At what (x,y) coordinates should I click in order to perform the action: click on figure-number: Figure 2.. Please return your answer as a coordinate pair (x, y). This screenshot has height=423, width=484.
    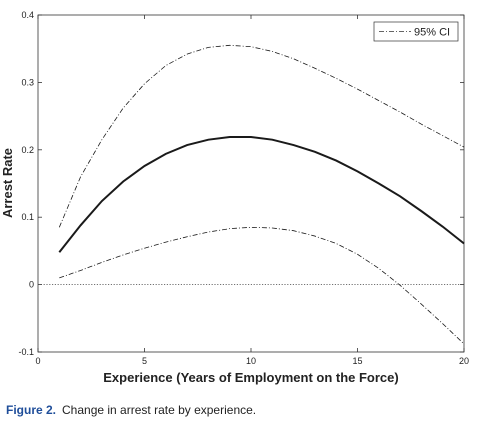
    Looking at the image, I should click on (31, 410).